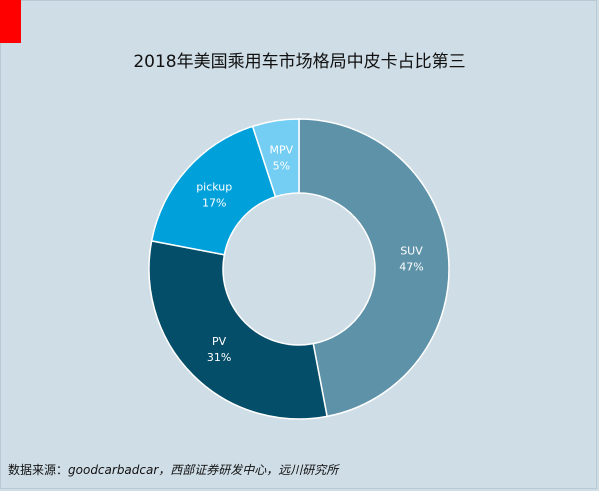 Image resolution: width=599 pixels, height=491 pixels. What do you see at coordinates (38, 470) in the screenshot?
I see `source-label: 数据来源：` at bounding box center [38, 470].